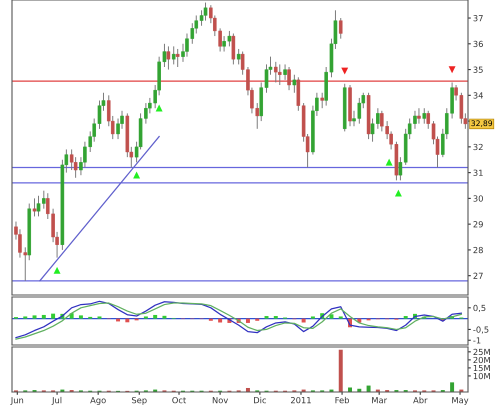  Describe the element at coordinates (478, 69) in the screenshot. I see `y-tick-label: 35` at that location.